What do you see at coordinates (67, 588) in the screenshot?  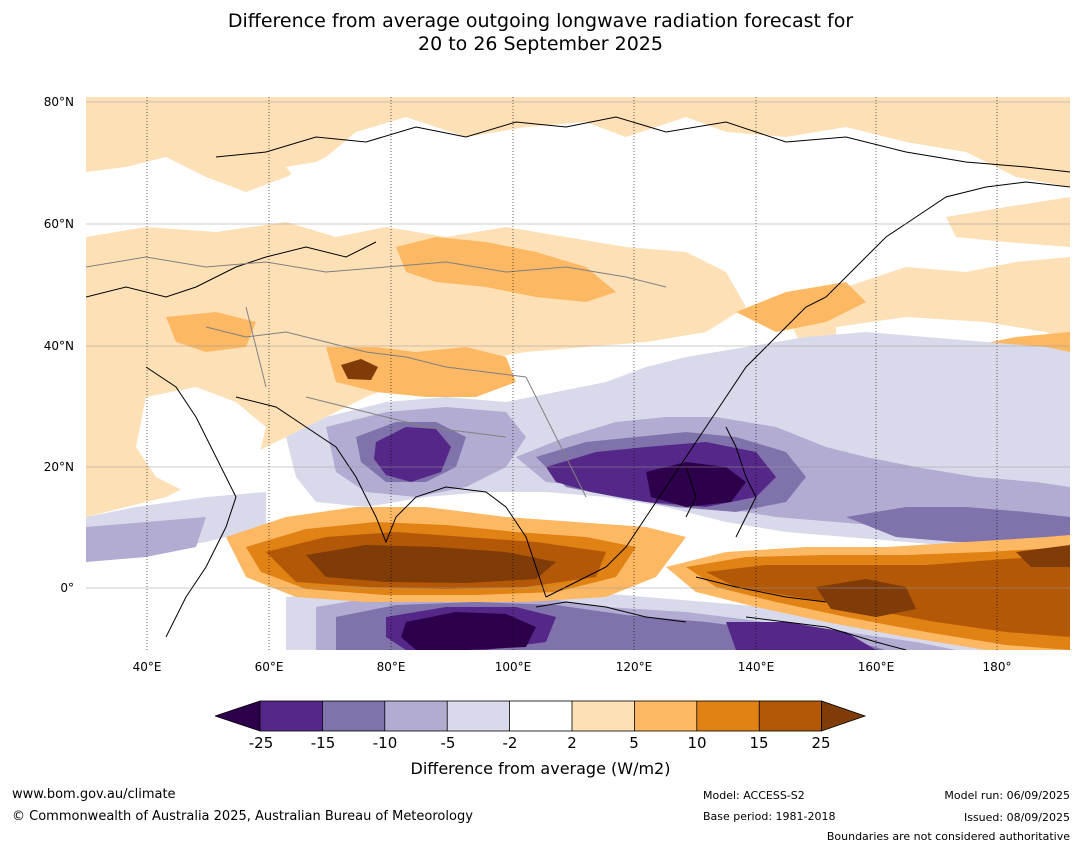 I see `latitude-label-0: 0°` at bounding box center [67, 588].